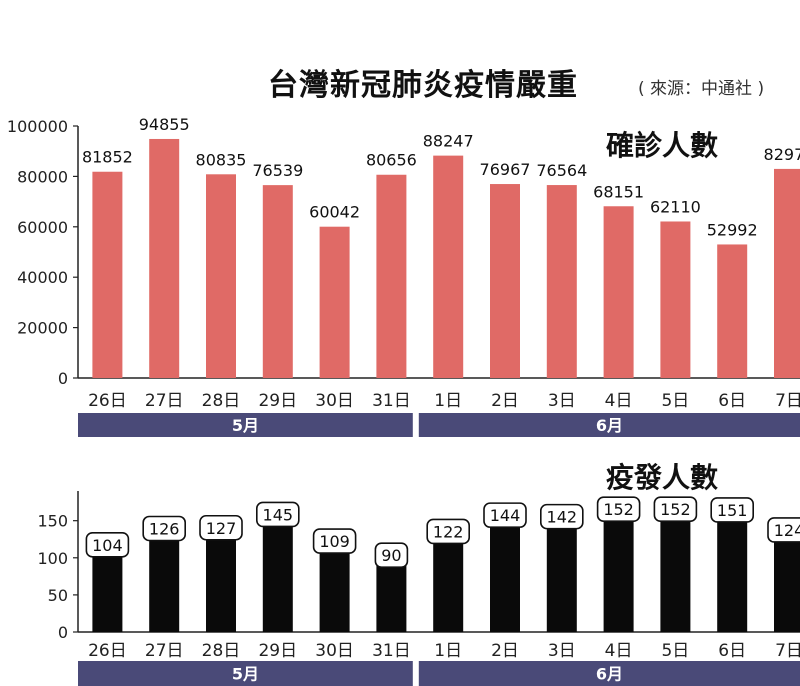 The height and width of the screenshot is (686, 800). I want to click on cases-x-tick-label: 6日, so click(732, 401).